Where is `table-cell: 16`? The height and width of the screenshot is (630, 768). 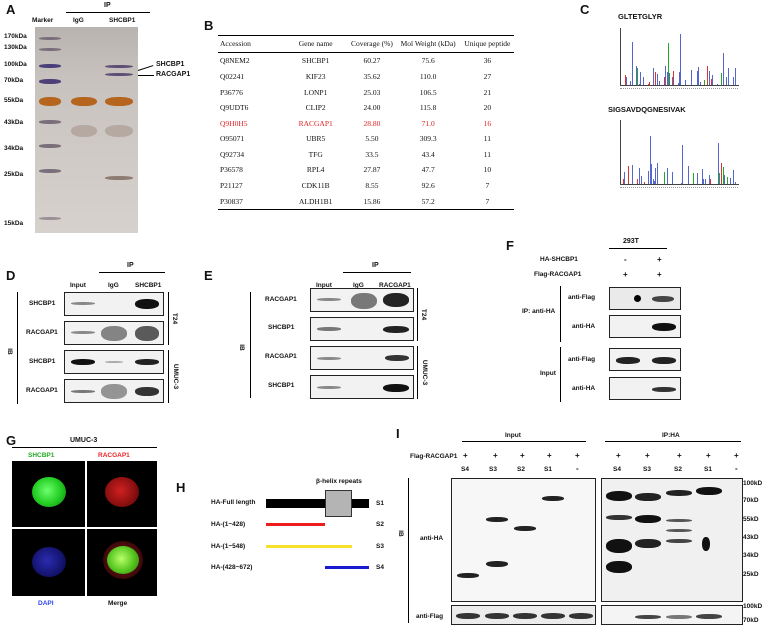
table-cell: 16 is located at coordinates (487, 123).